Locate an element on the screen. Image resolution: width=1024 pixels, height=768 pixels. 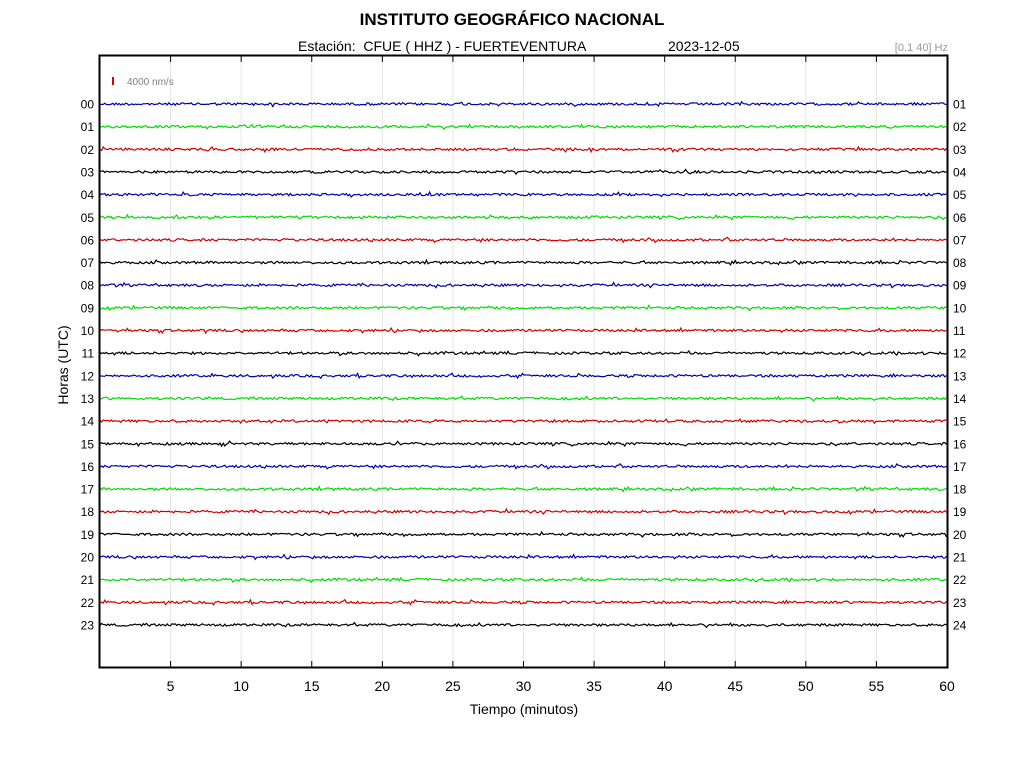
hour-label-right: 23 is located at coordinates (960, 603).